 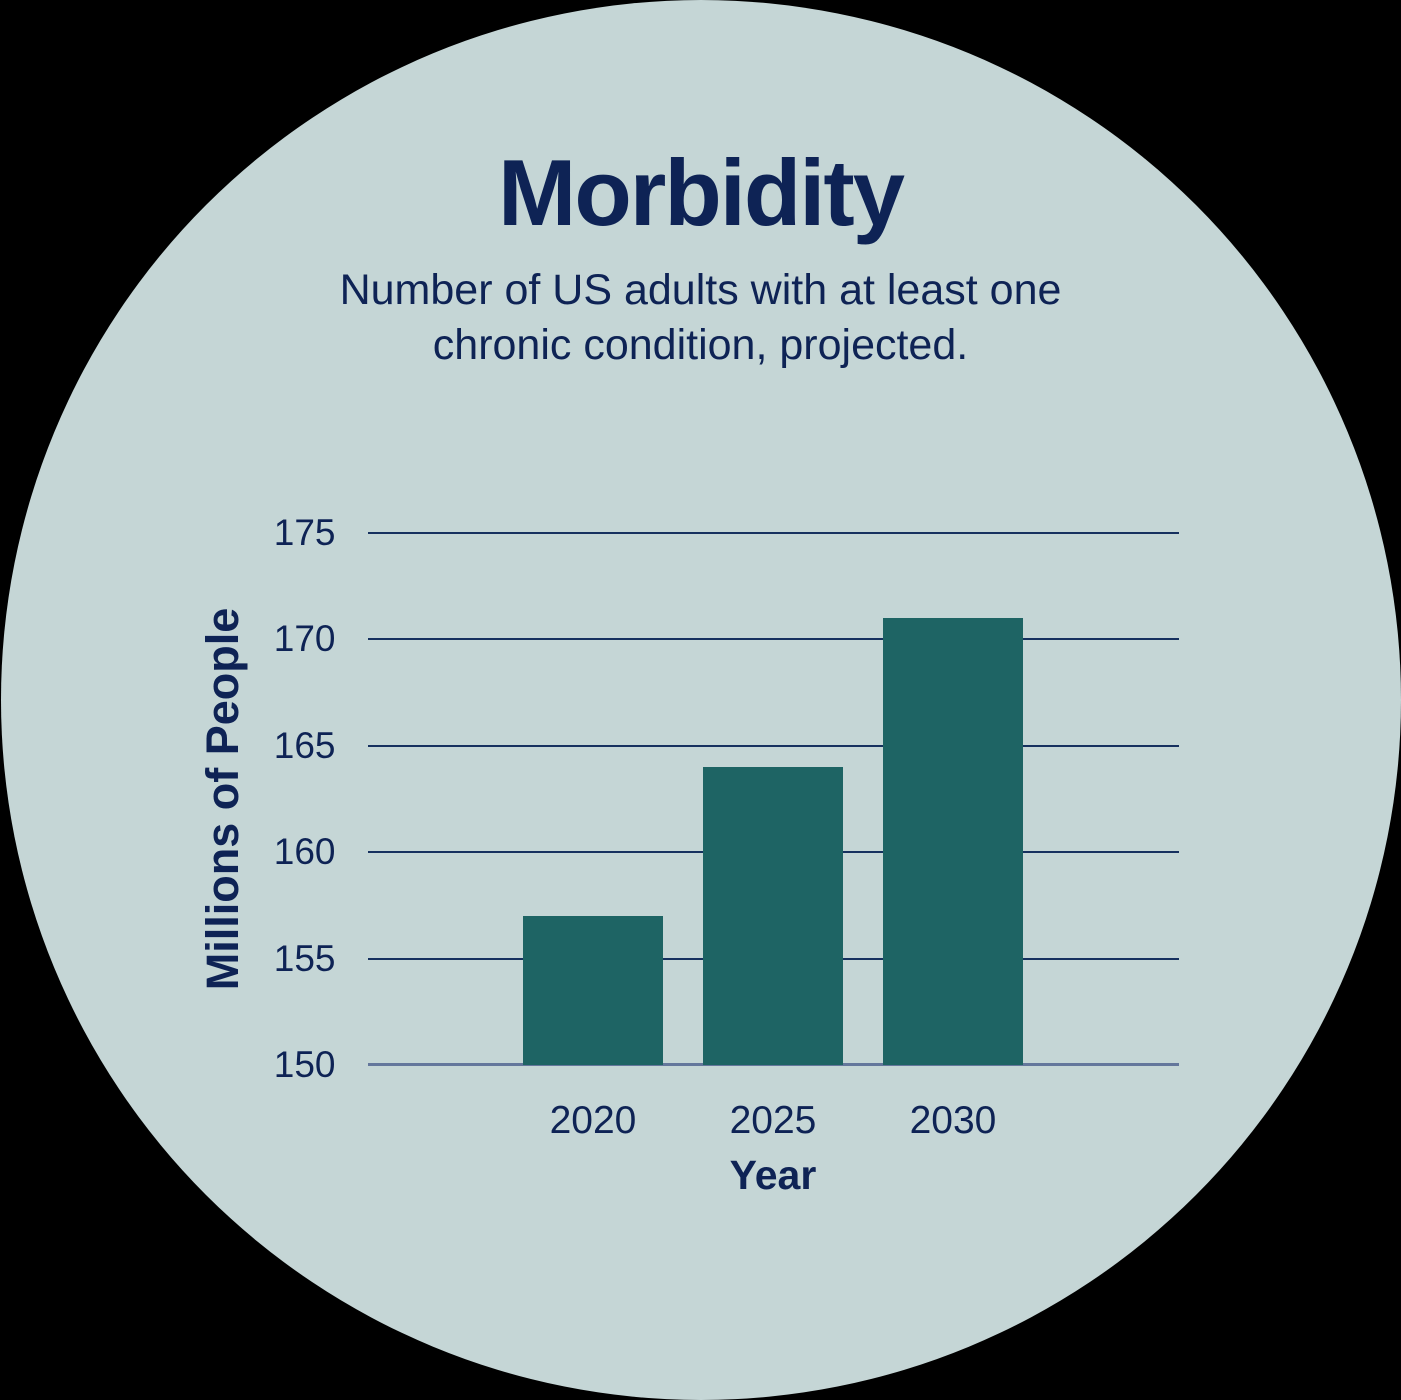 I want to click on y-tick-label-165: 165, so click(x=304, y=745).